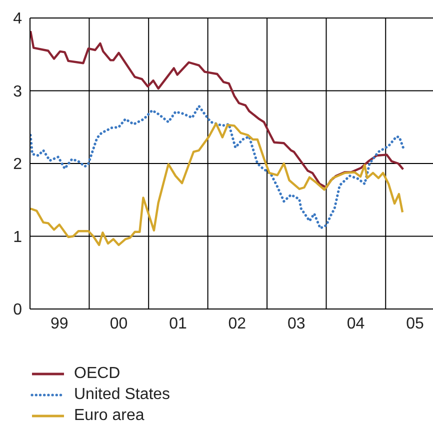 Image resolution: width=433 pixels, height=426 pixels. I want to click on y-tick-label: 1, so click(17, 237).